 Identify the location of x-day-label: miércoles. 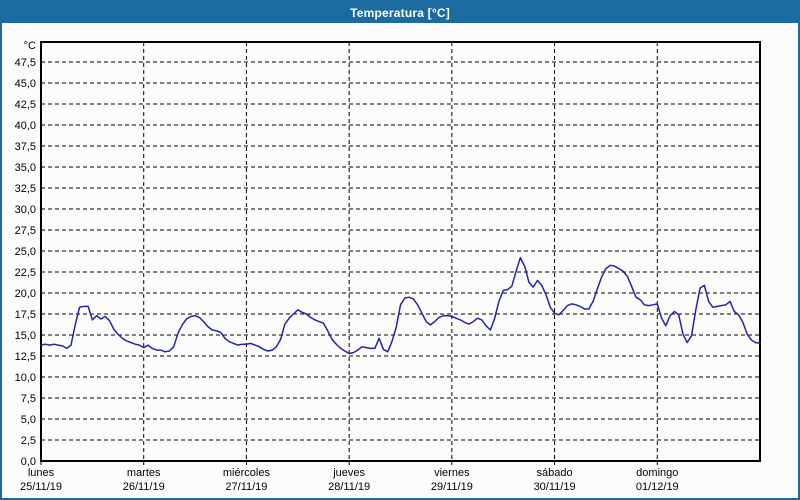
(247, 473).